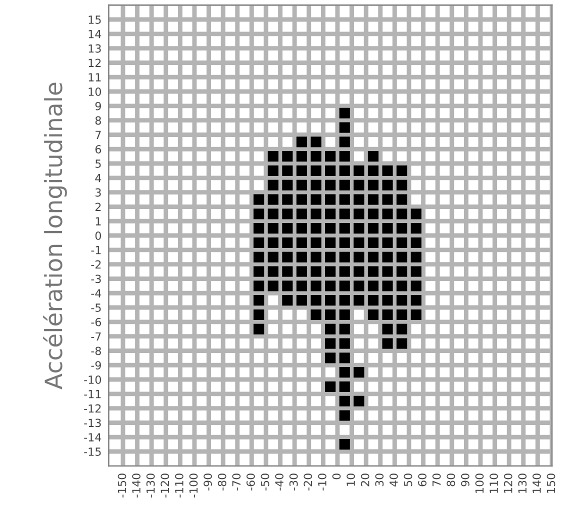  What do you see at coordinates (522, 483) in the screenshot?
I see `x-tick-label: 130` at bounding box center [522, 483].